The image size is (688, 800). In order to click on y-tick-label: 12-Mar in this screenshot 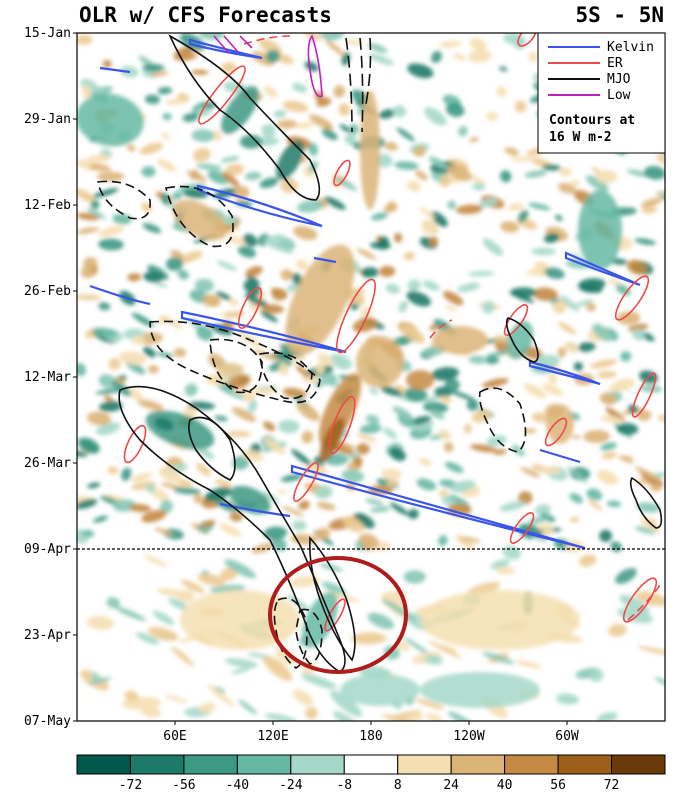, I will do `click(47, 377)`.